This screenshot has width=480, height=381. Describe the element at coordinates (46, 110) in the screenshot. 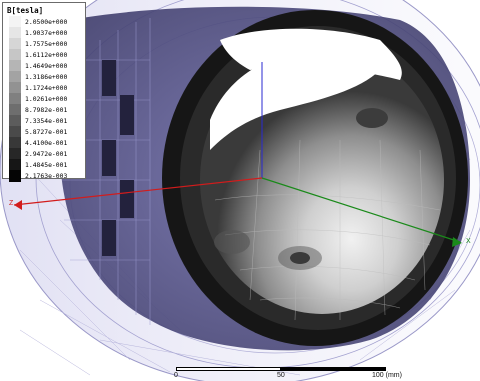

I see `legend-level-value: 8.7982e-001` at that location.